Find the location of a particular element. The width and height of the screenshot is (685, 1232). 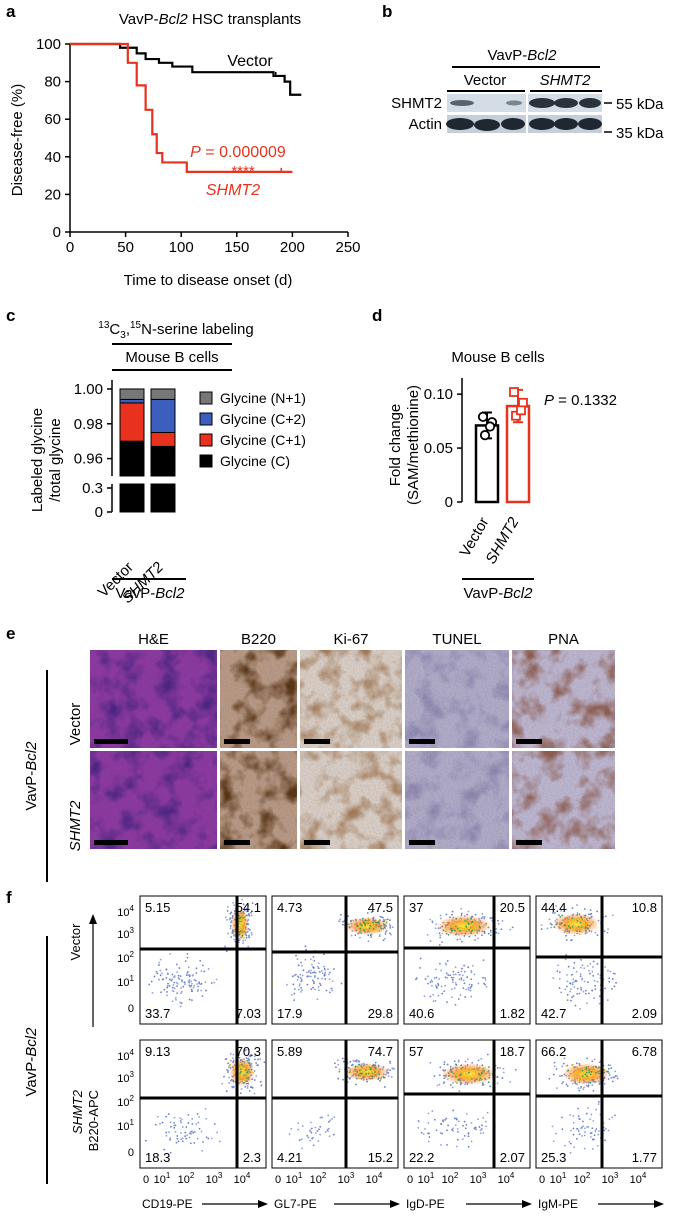

flow-density is located at coordinates (464, 926).